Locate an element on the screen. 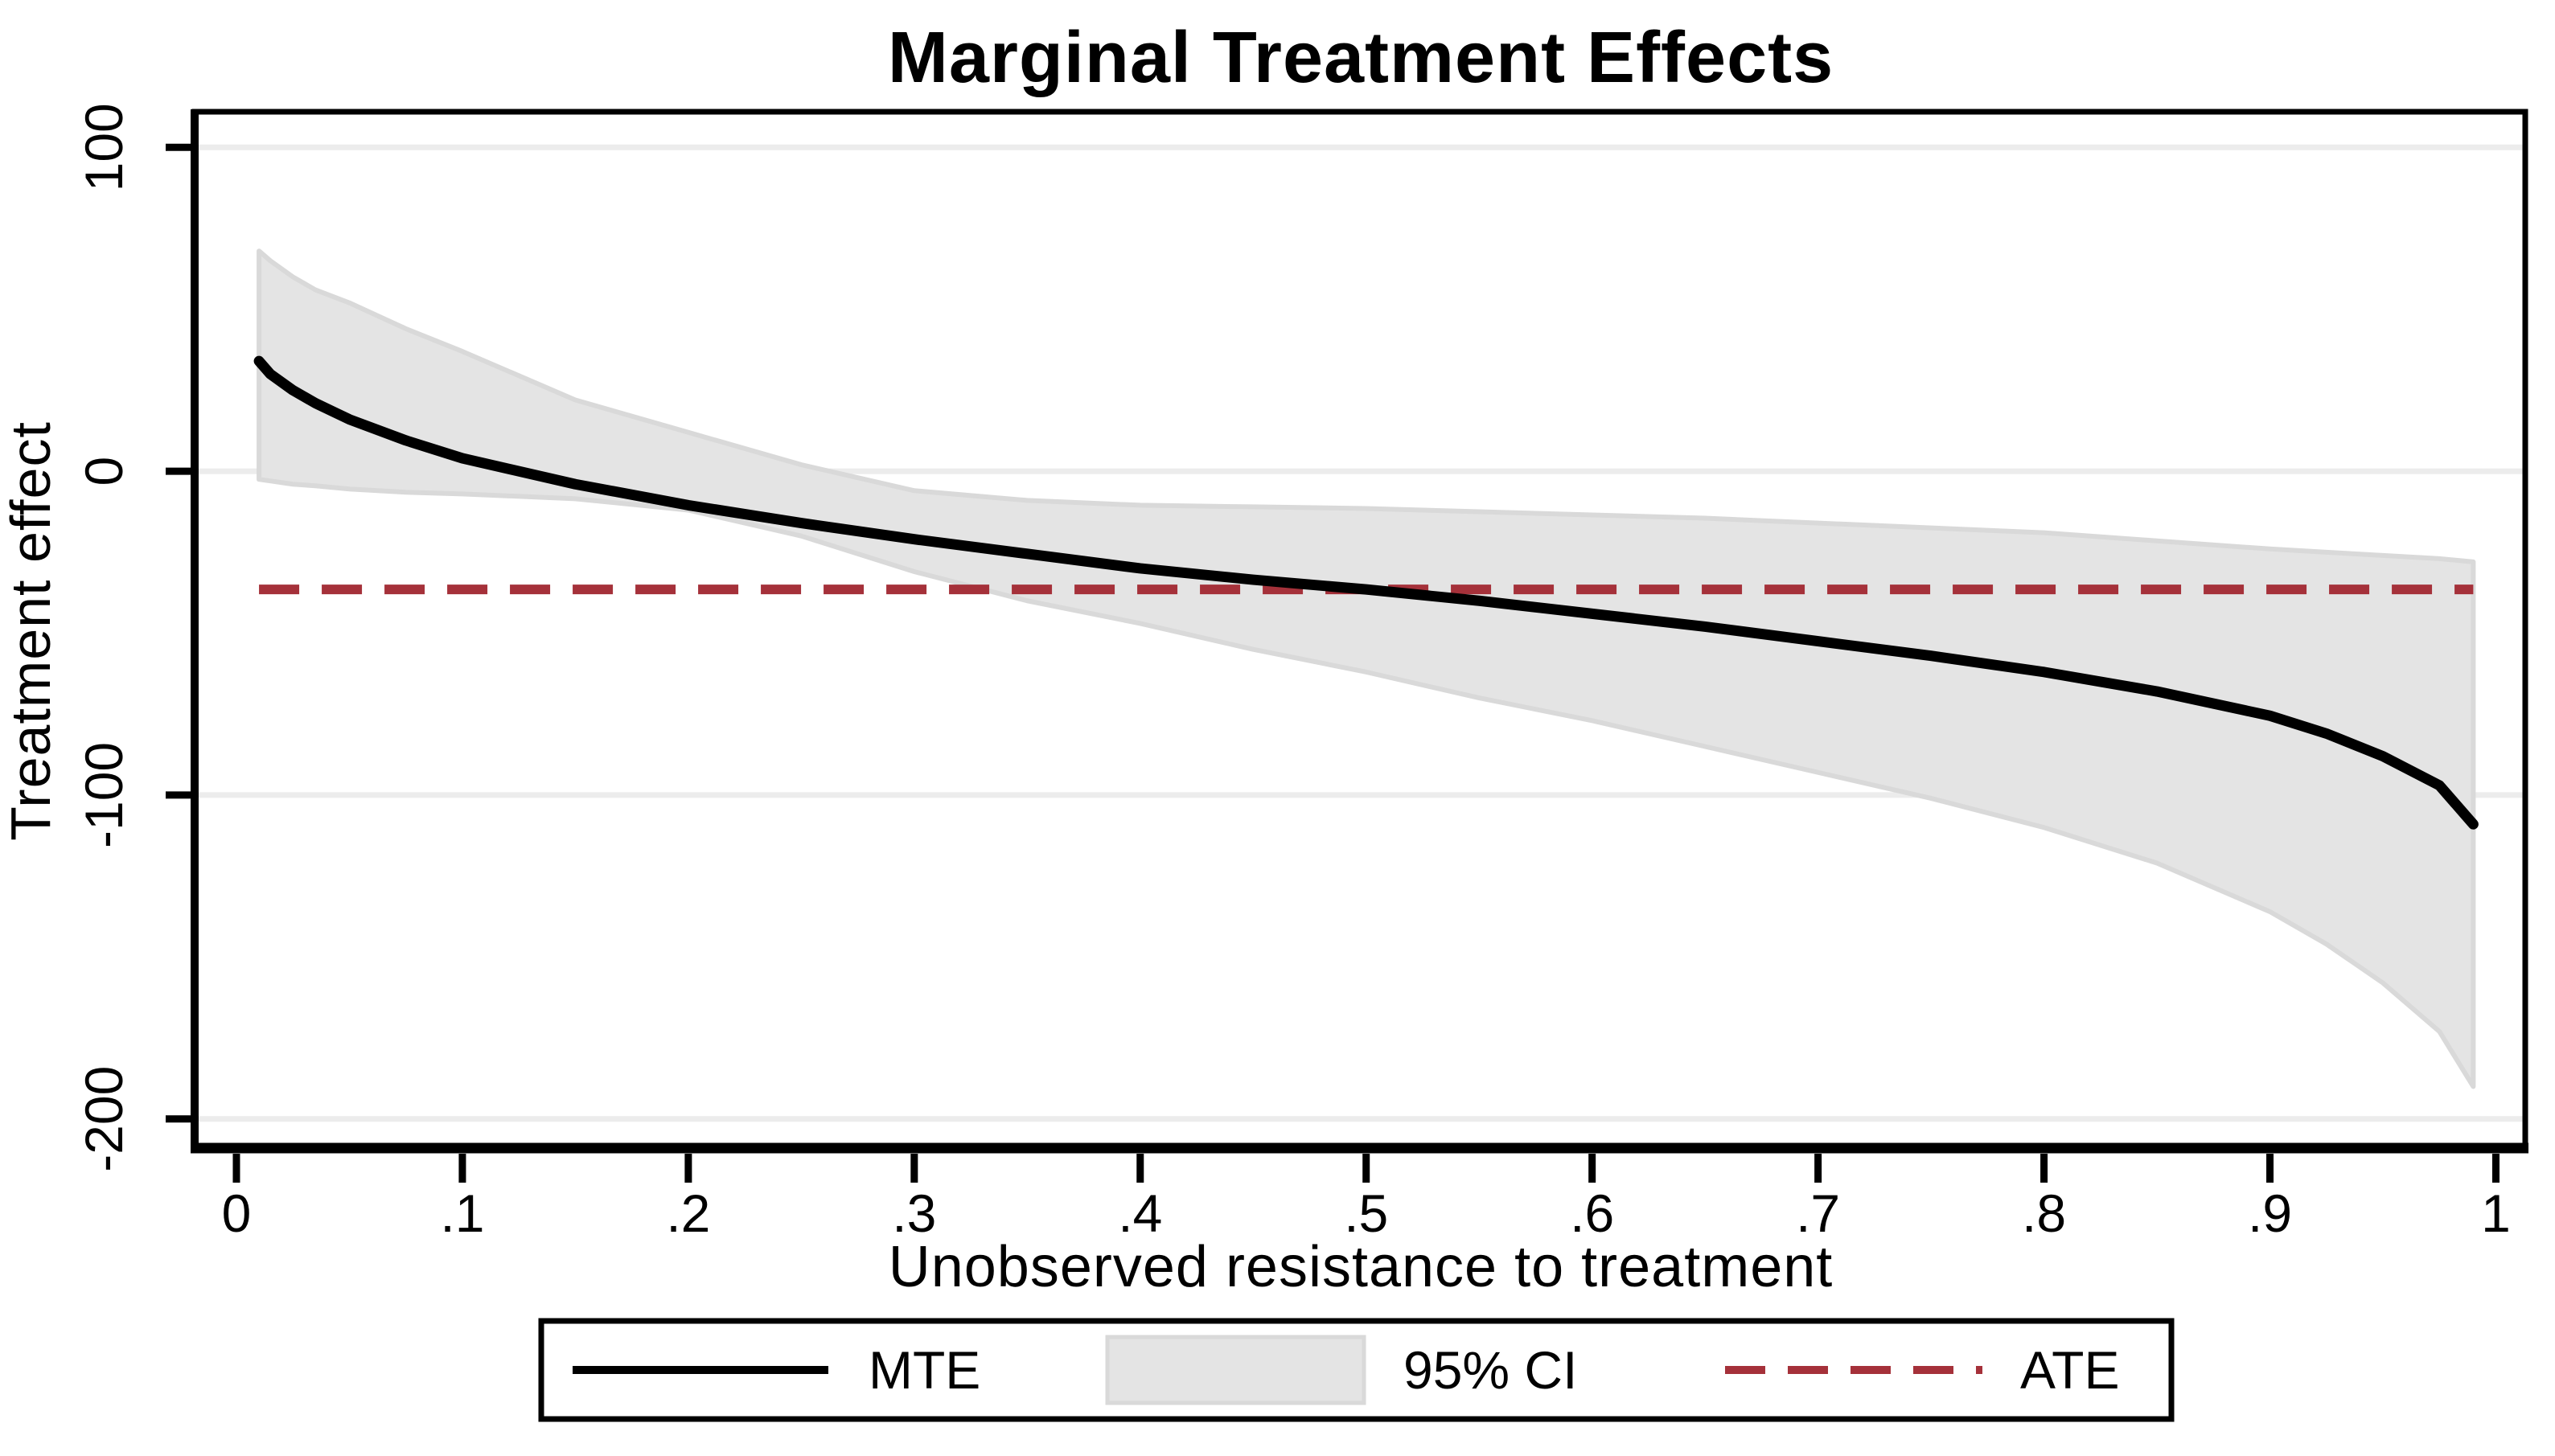 Image resolution: width=2555 pixels, height=1456 pixels. y-tick-label: -200 is located at coordinates (104, 1119).